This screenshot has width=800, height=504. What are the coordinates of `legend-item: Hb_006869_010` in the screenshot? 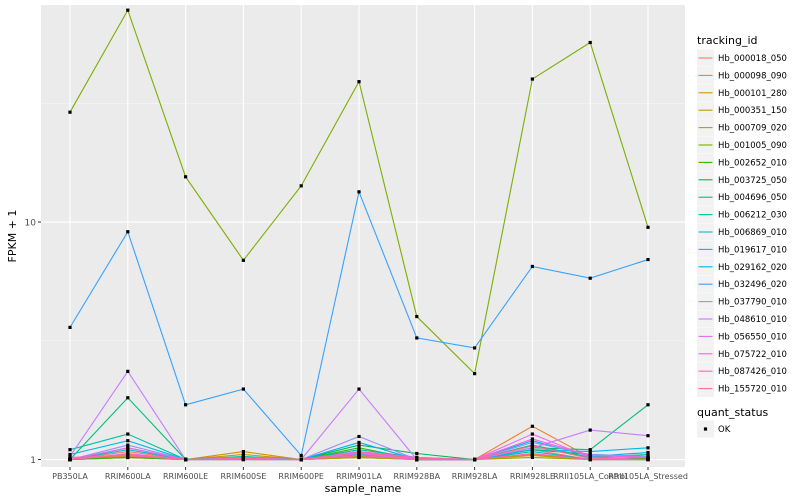 It's located at (742, 232).